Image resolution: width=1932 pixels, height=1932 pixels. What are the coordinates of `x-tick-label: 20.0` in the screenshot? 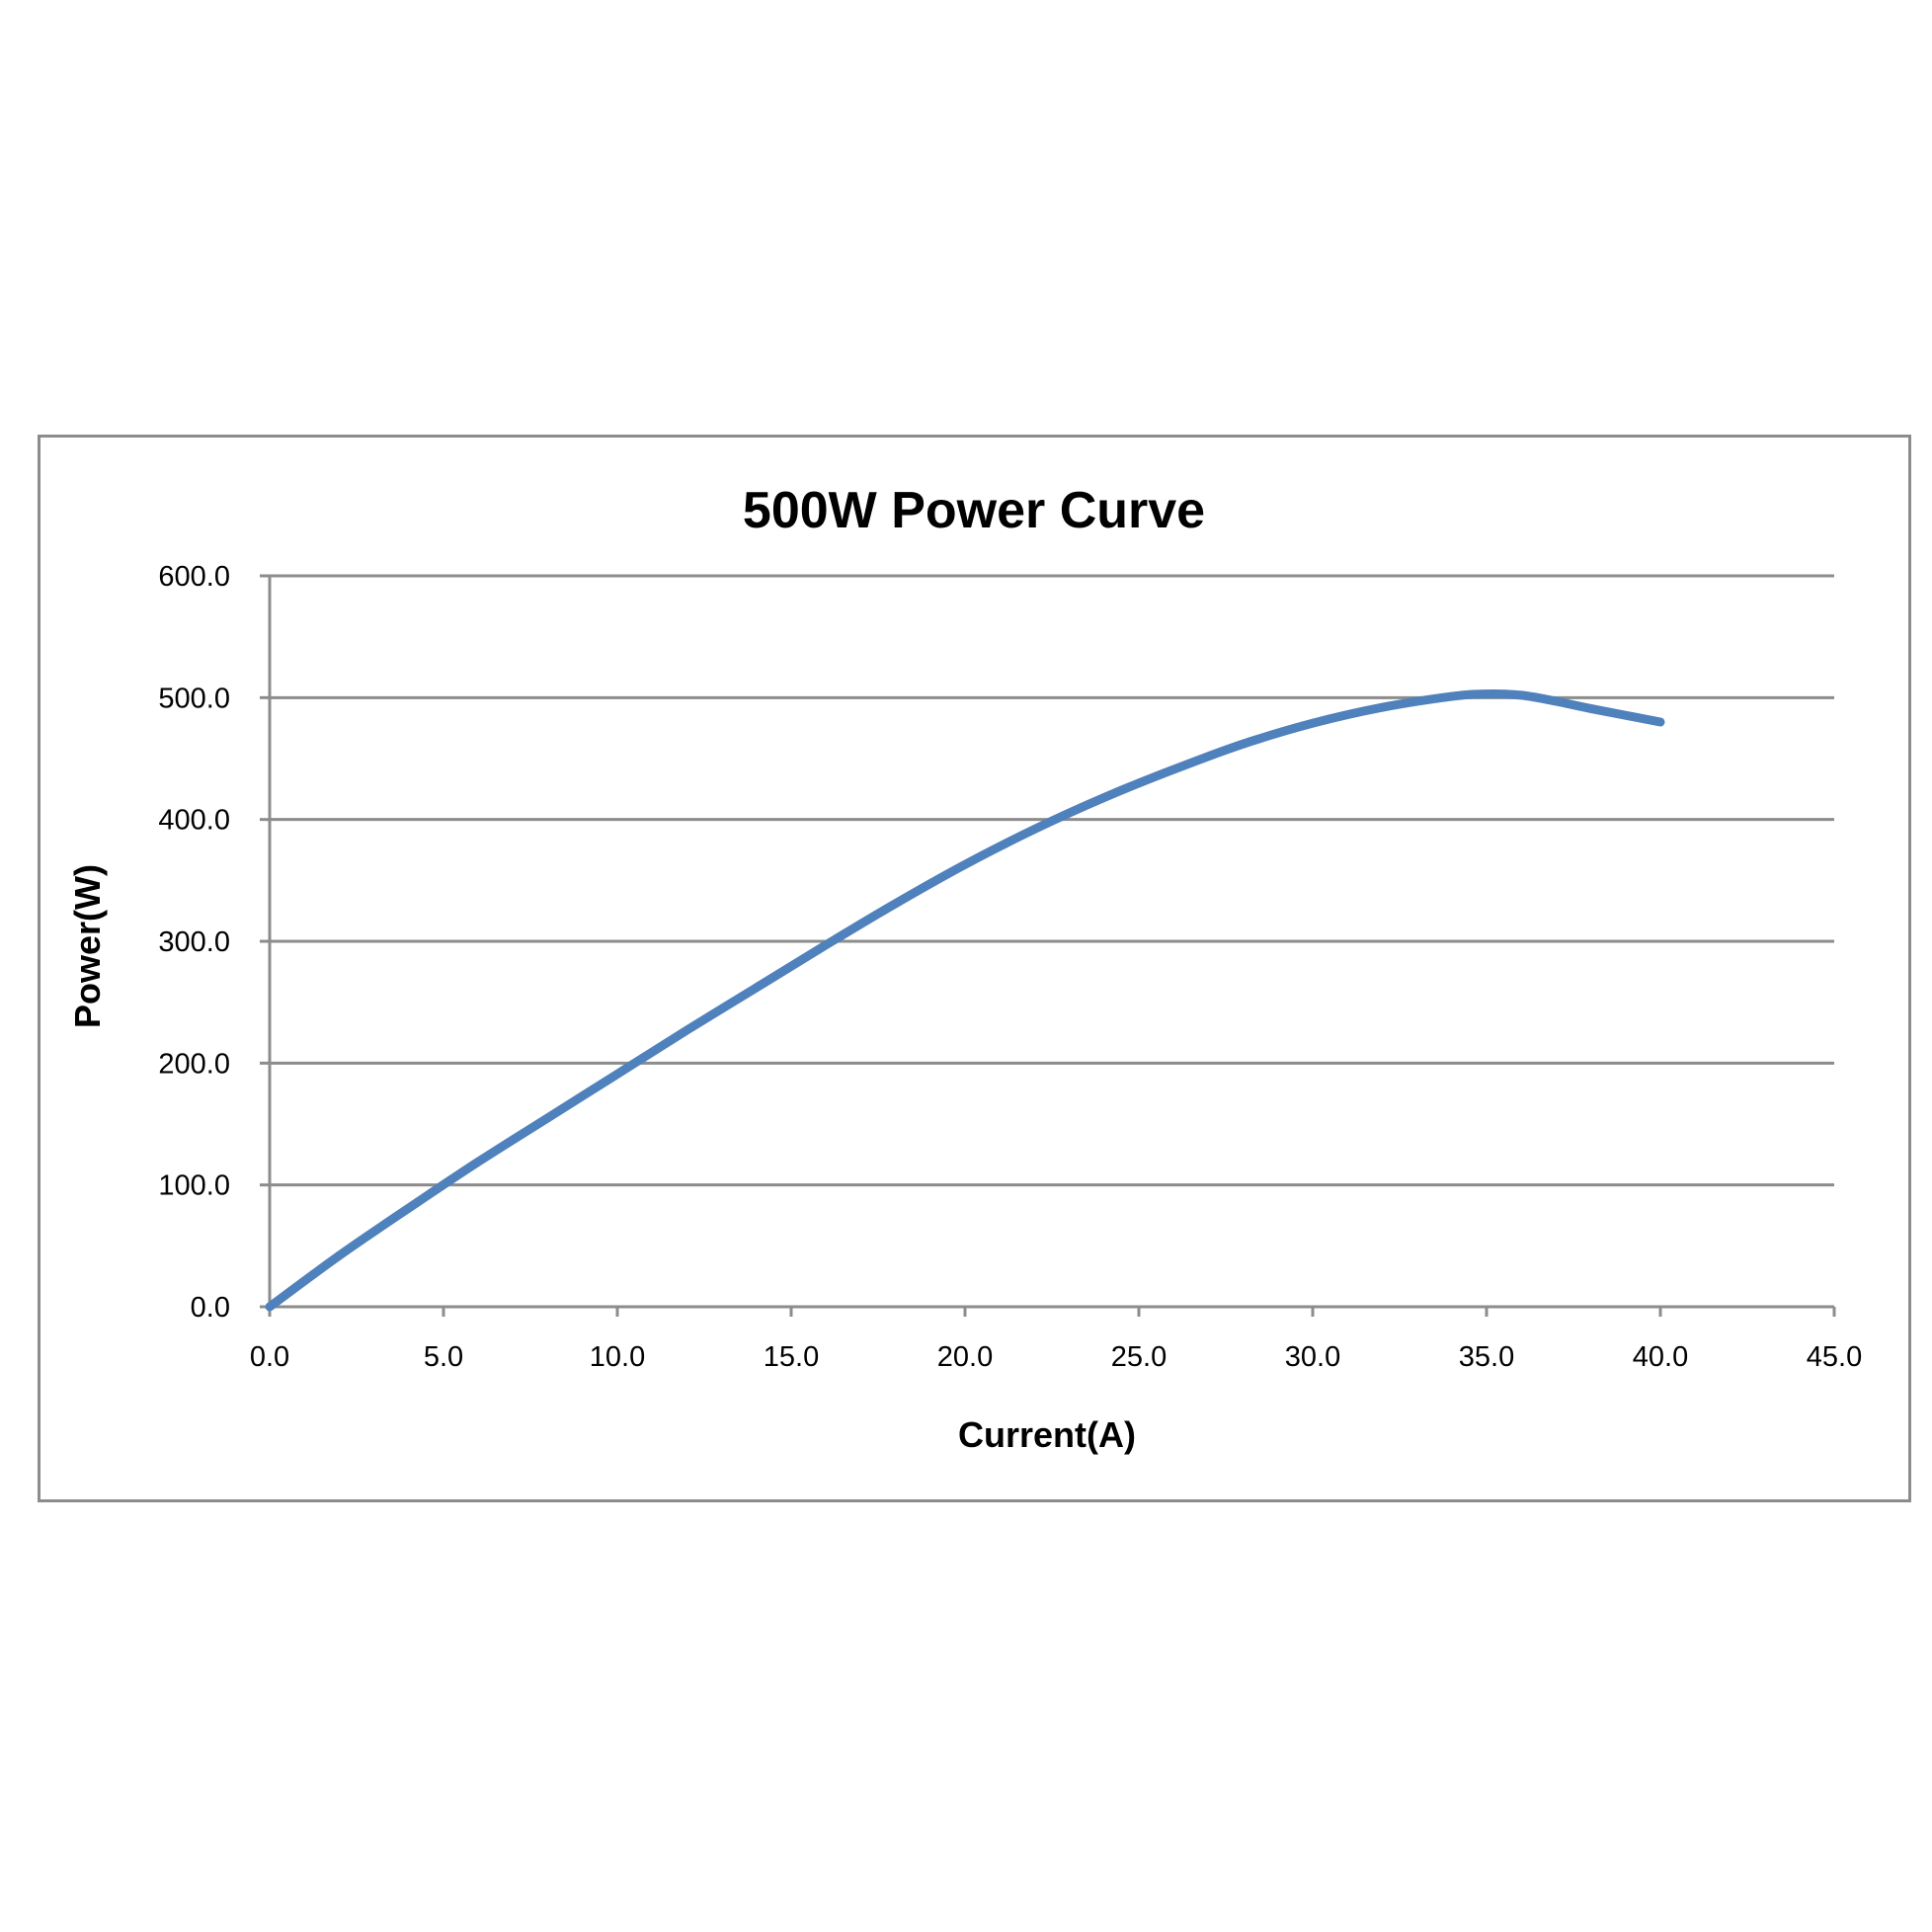 It's located at (965, 1357).